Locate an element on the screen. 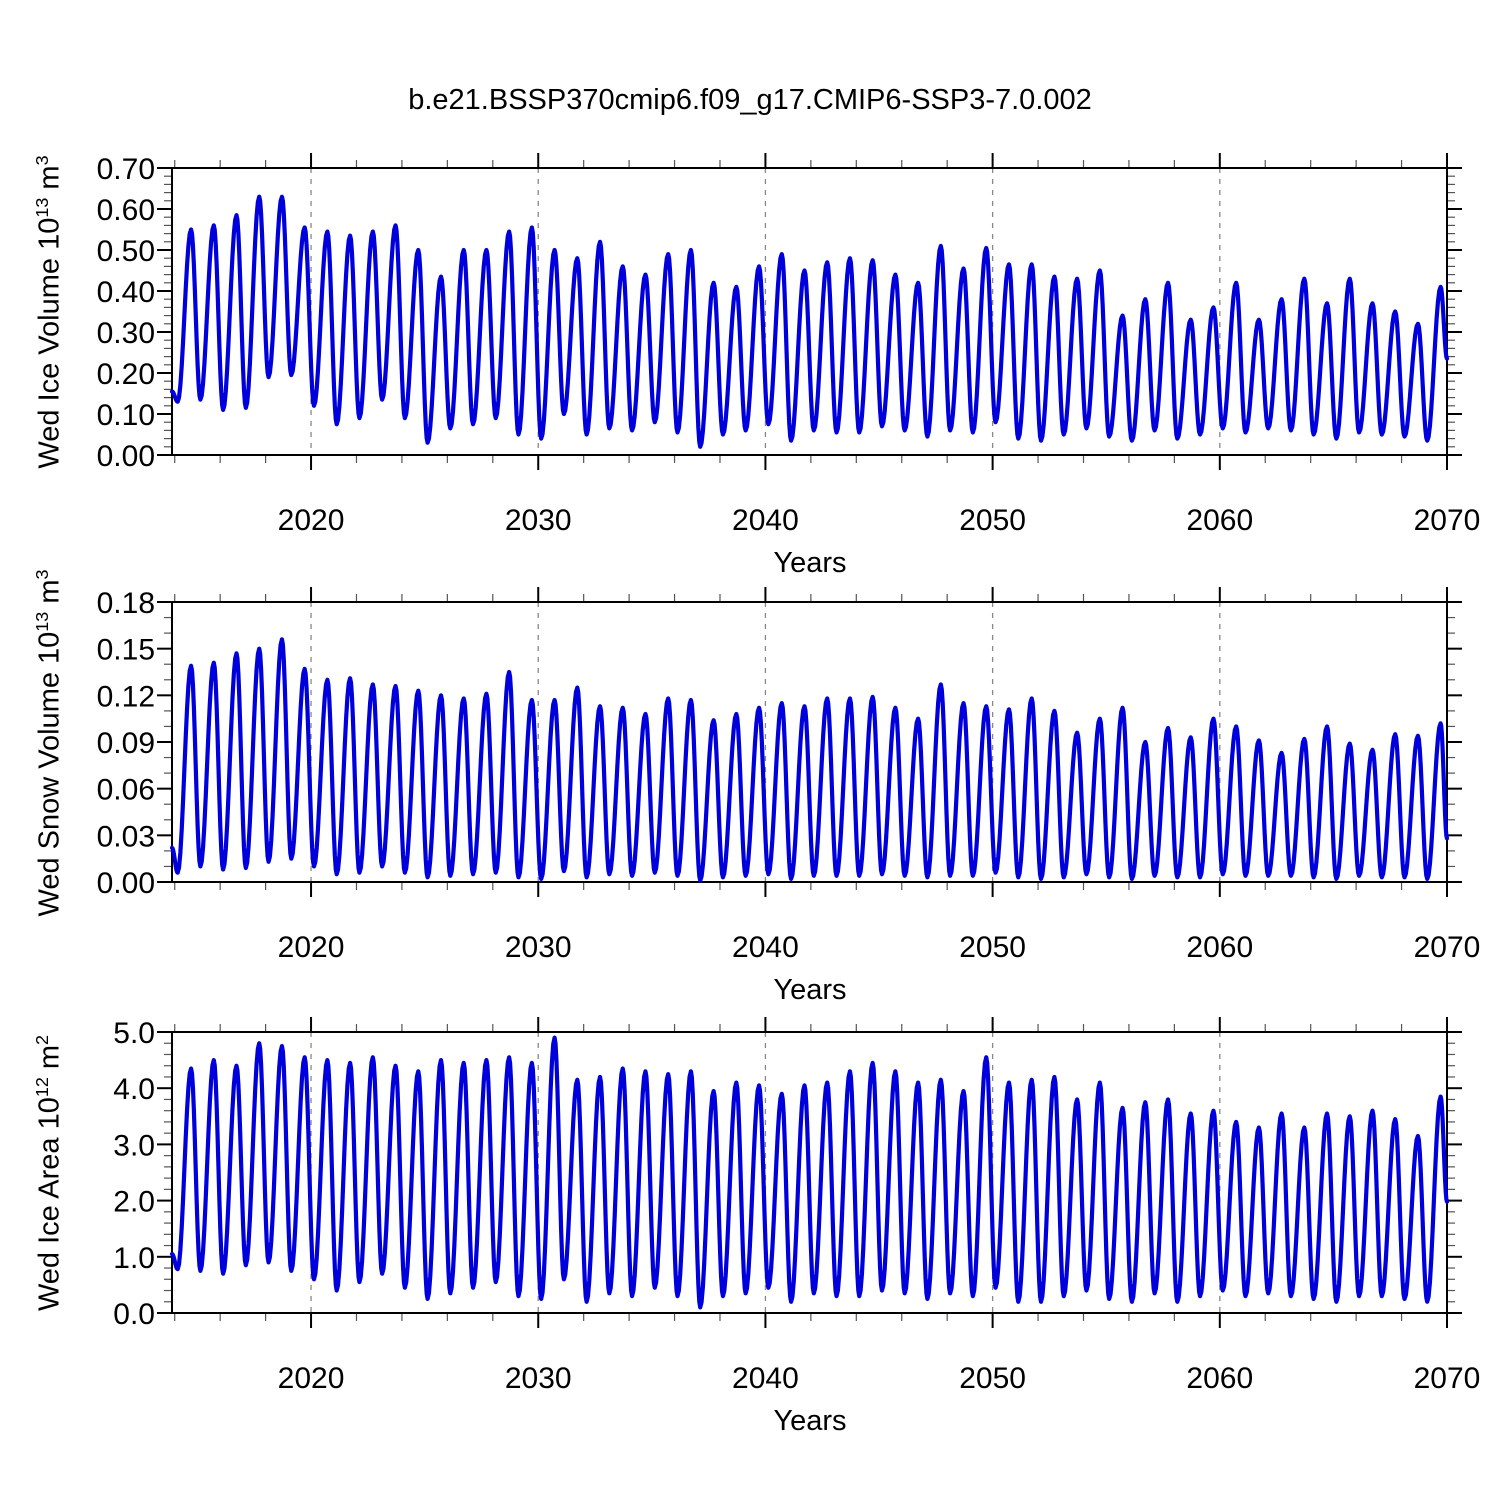  y-tick-label: 0.10 is located at coordinates (126, 415).